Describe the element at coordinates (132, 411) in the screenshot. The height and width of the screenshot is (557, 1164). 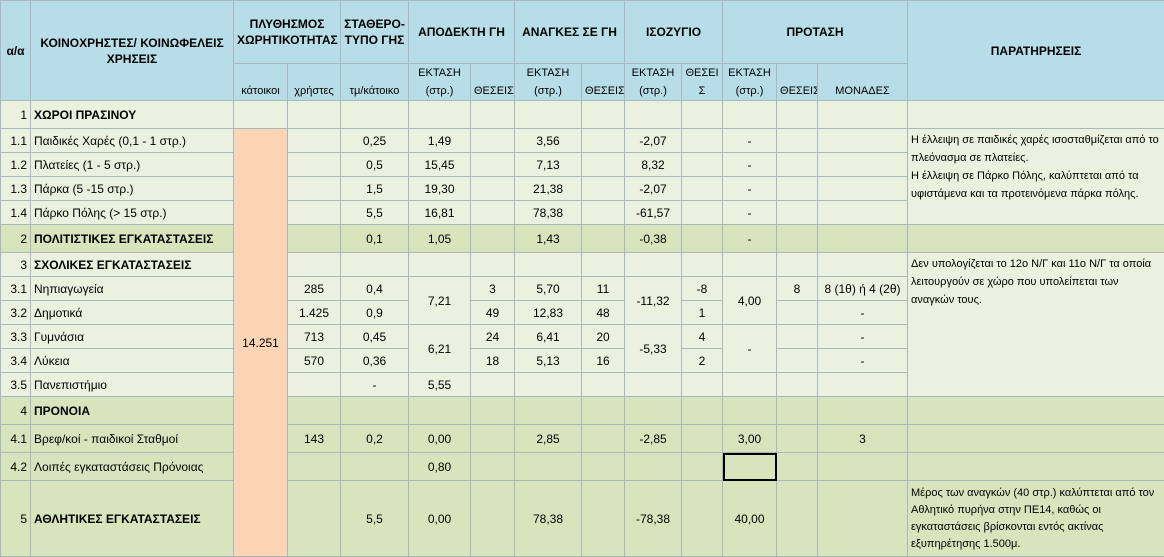
I see `cell: ΠΡΟΝΟΙΑ` at that location.